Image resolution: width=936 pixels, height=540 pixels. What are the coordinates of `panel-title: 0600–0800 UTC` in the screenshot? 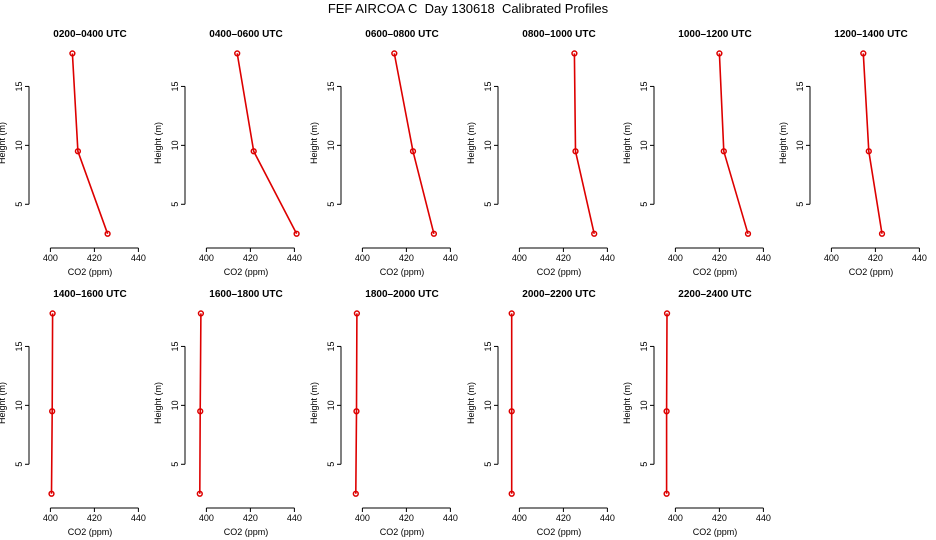 It's located at (401, 34).